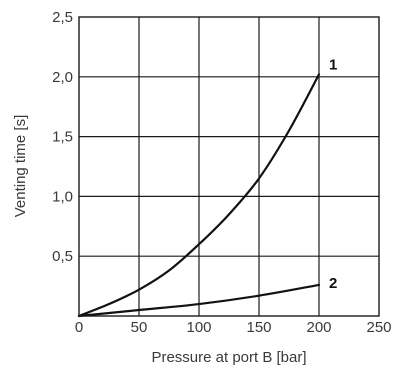  Describe the element at coordinates (62, 137) in the screenshot. I see `y-tick-label-1-5: 1,5` at that location.